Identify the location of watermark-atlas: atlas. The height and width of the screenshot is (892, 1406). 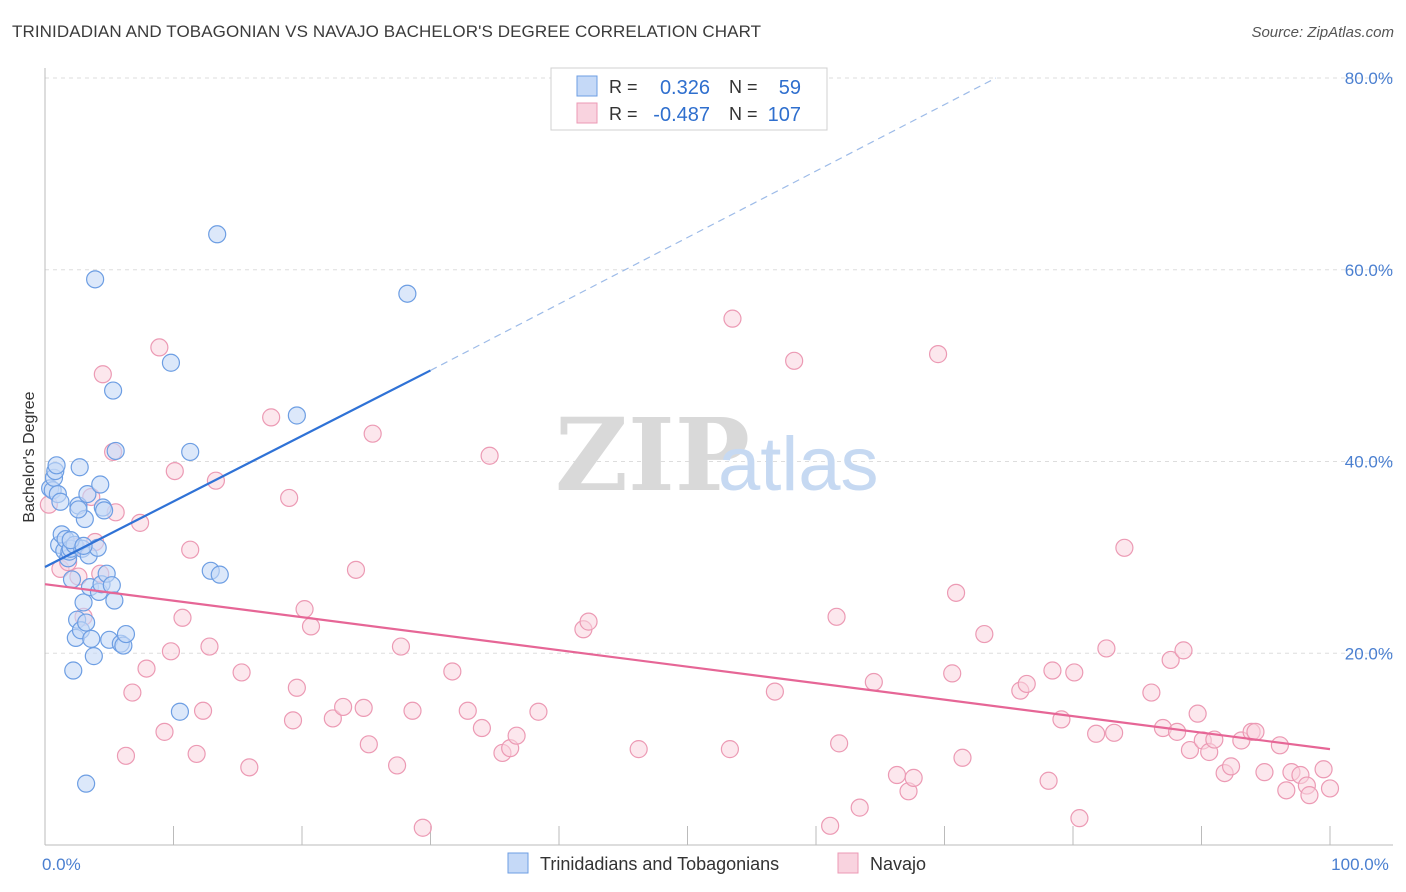
(798, 464).